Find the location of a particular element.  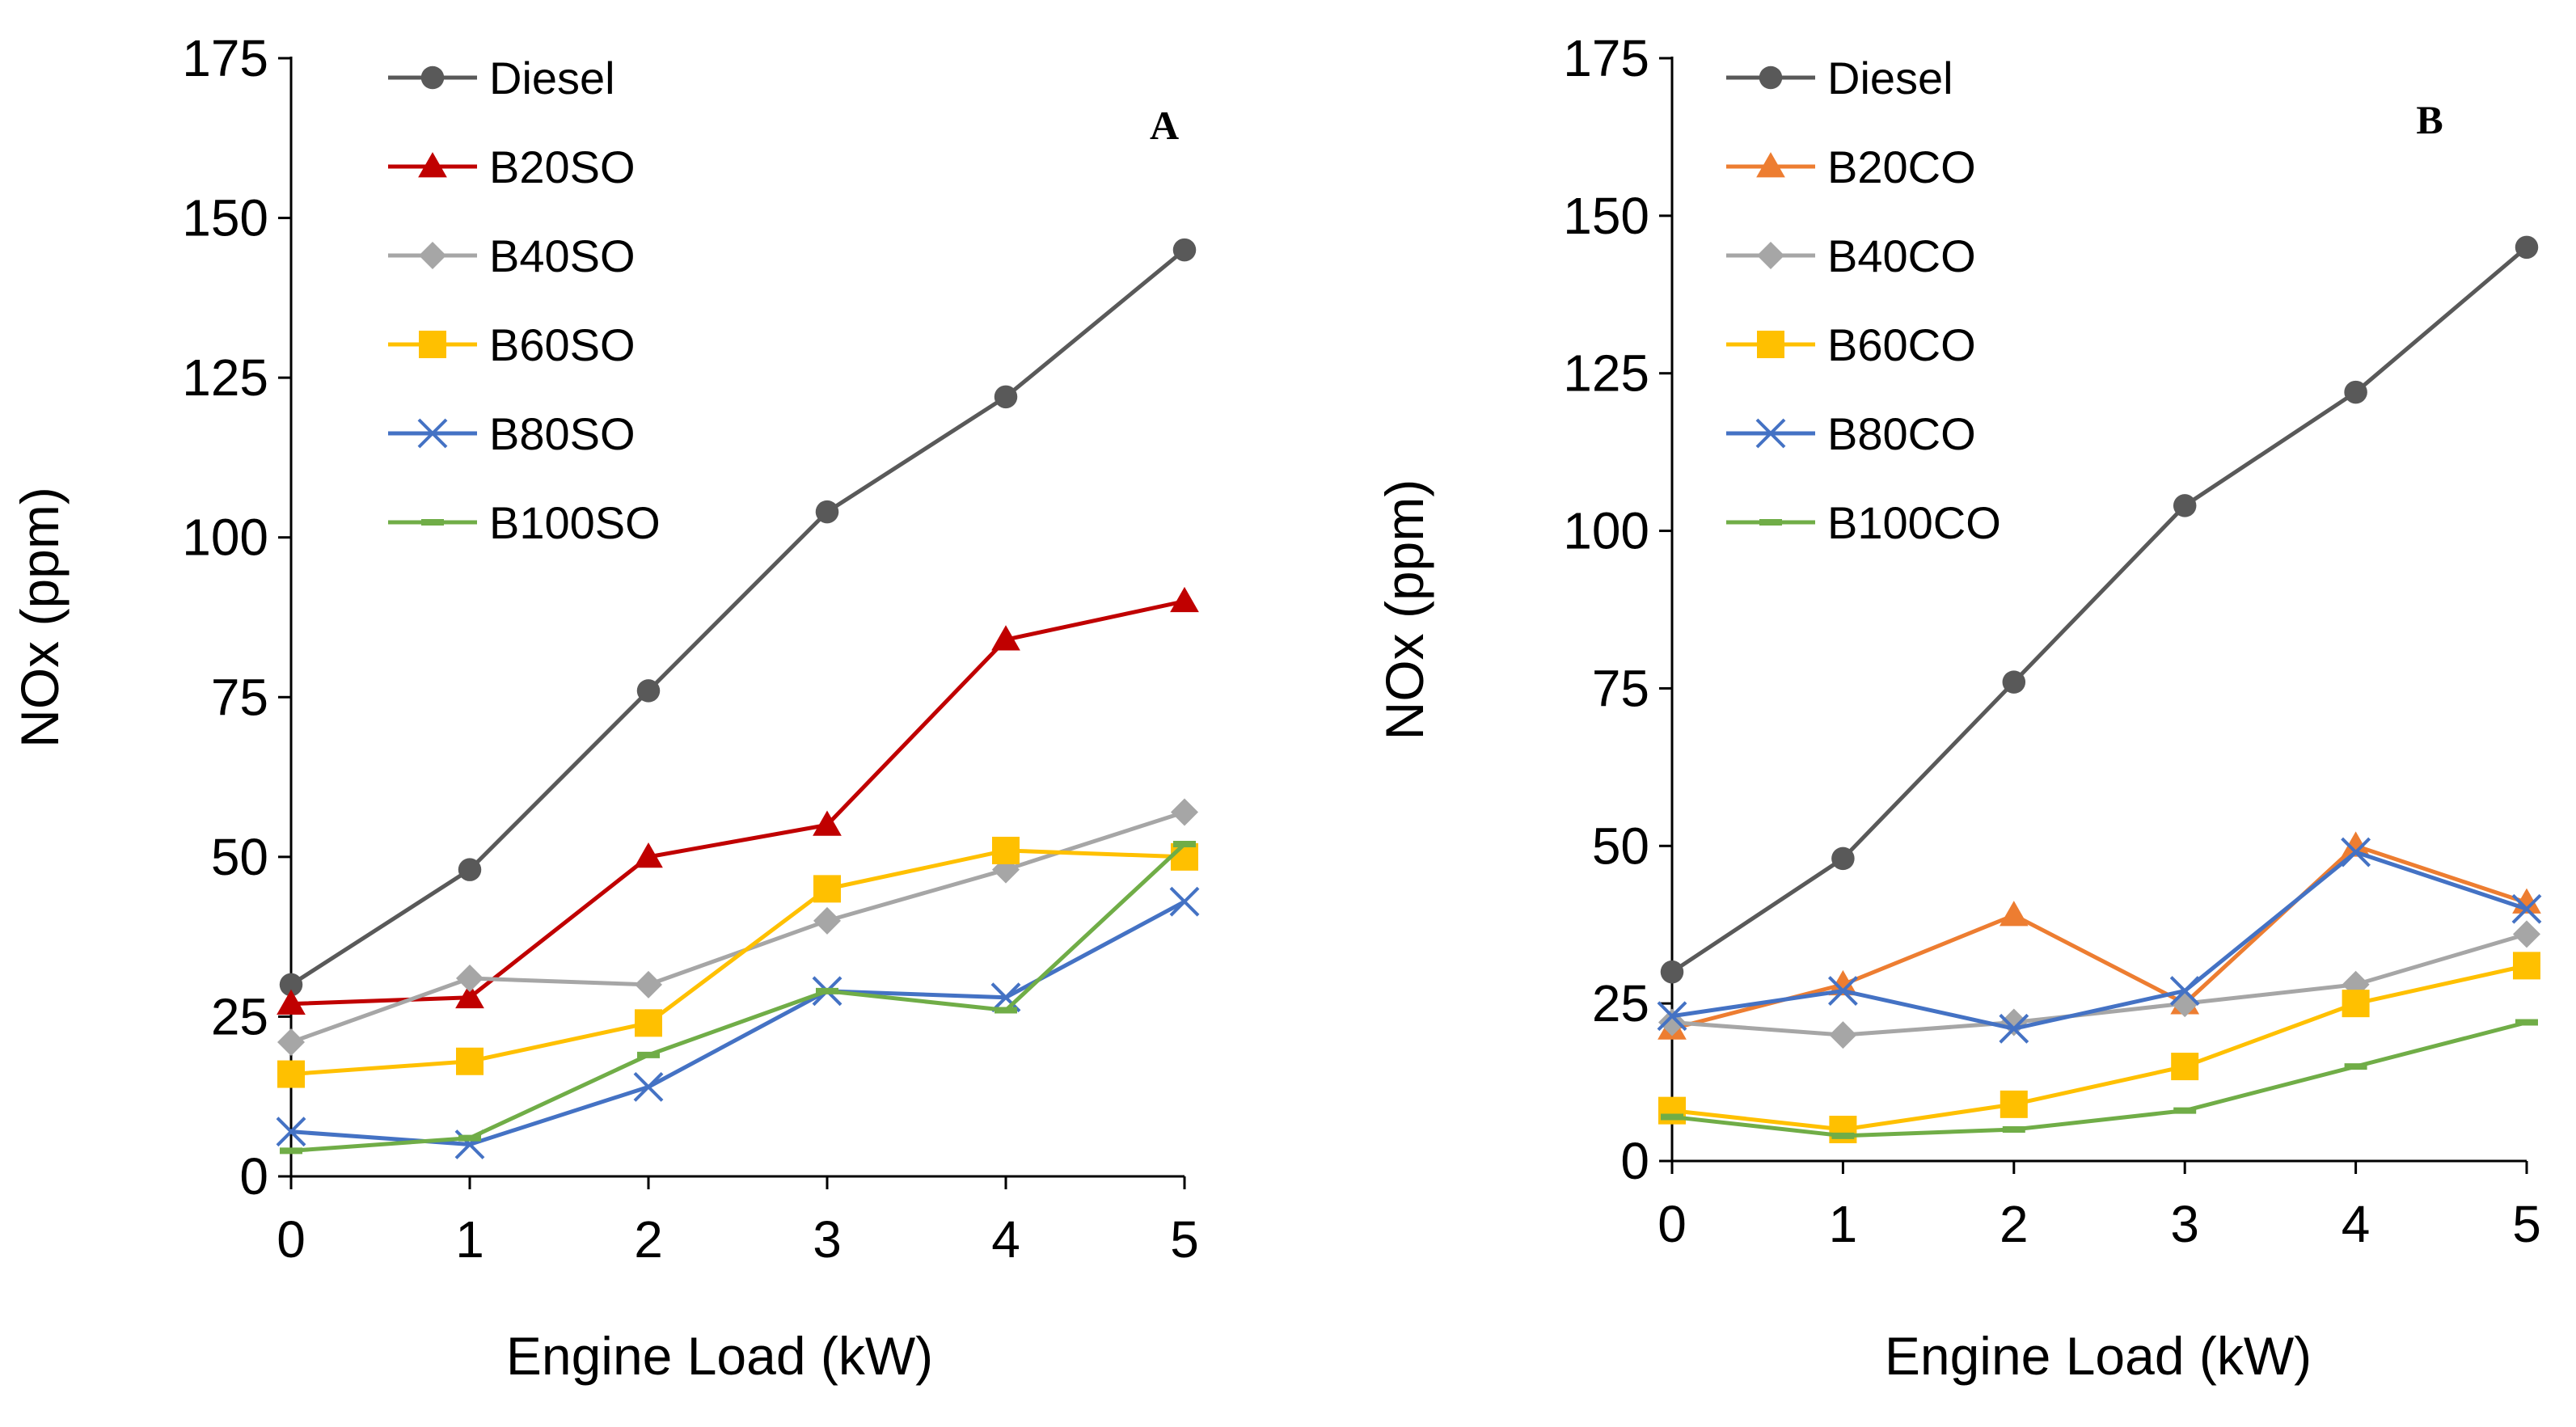

series-B80CO is located at coordinates (2099, 940).